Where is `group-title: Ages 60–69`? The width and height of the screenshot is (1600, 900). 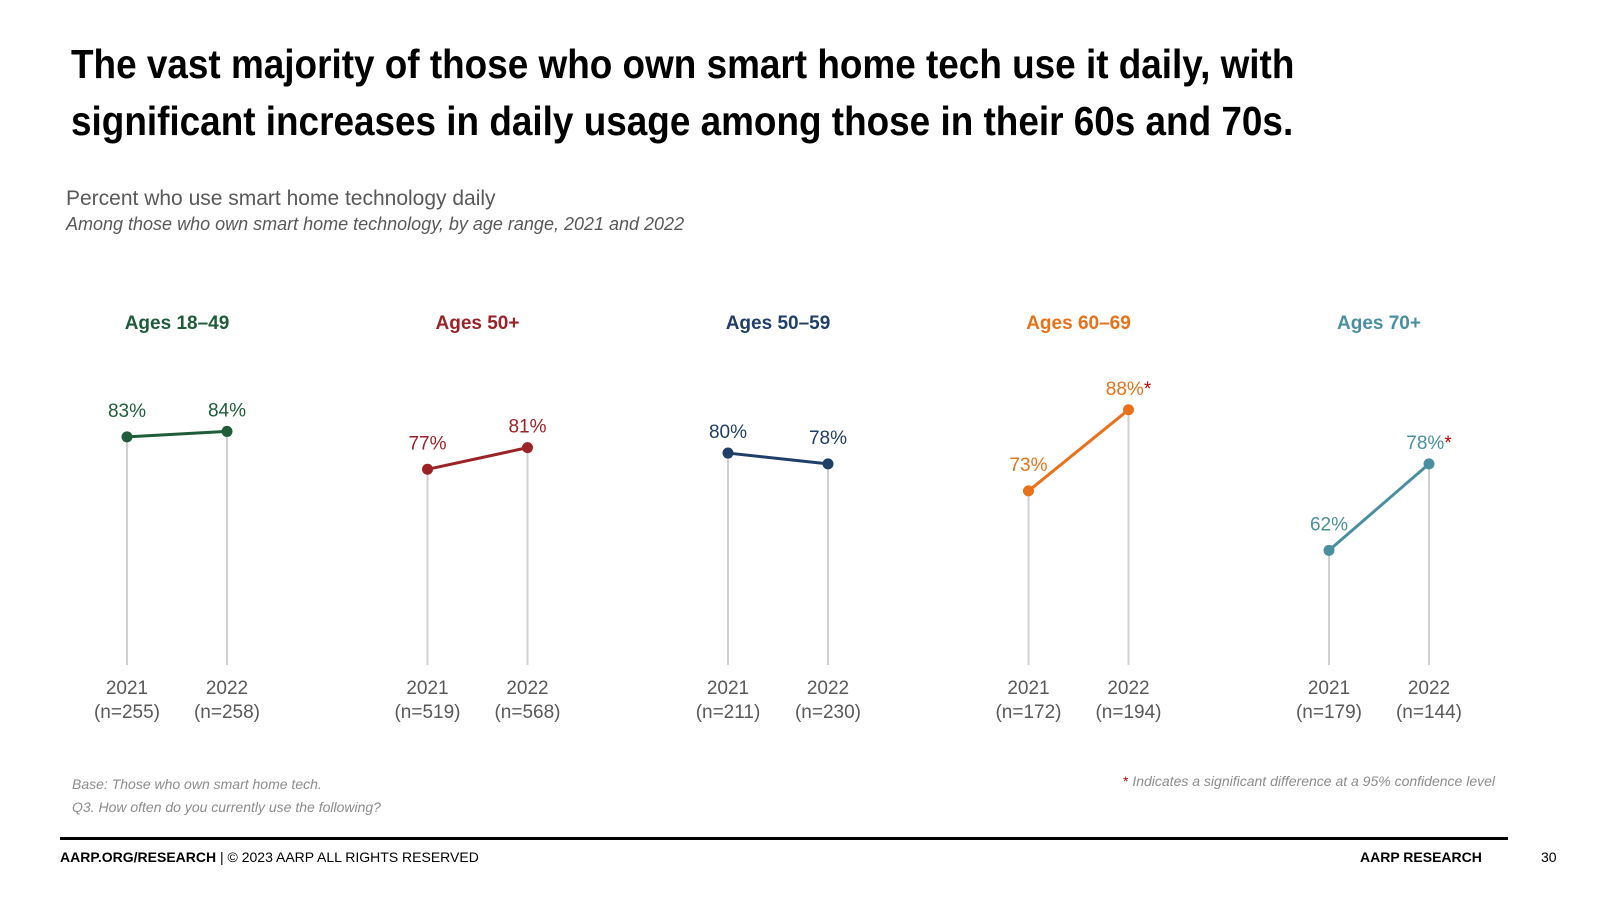 group-title: Ages 60–69 is located at coordinates (1078, 323).